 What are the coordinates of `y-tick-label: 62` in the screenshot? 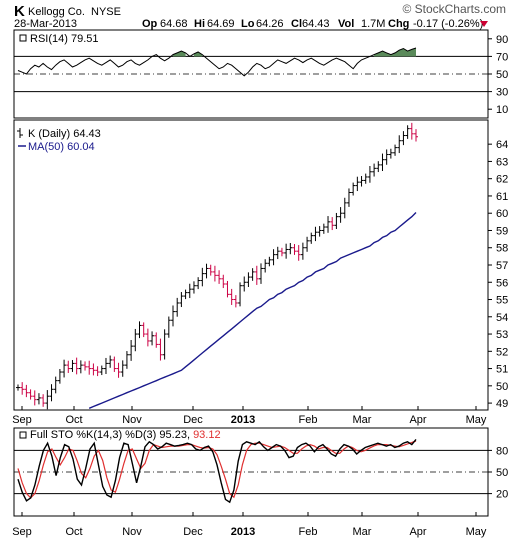 It's located at (502, 180).